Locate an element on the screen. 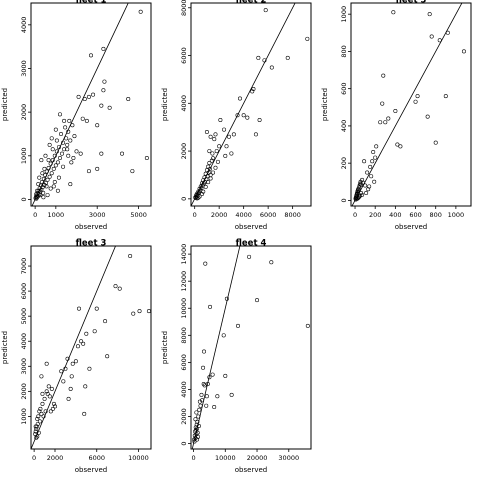 The image size is (480, 484). x-tick-label: 8000 is located at coordinates (292, 215).